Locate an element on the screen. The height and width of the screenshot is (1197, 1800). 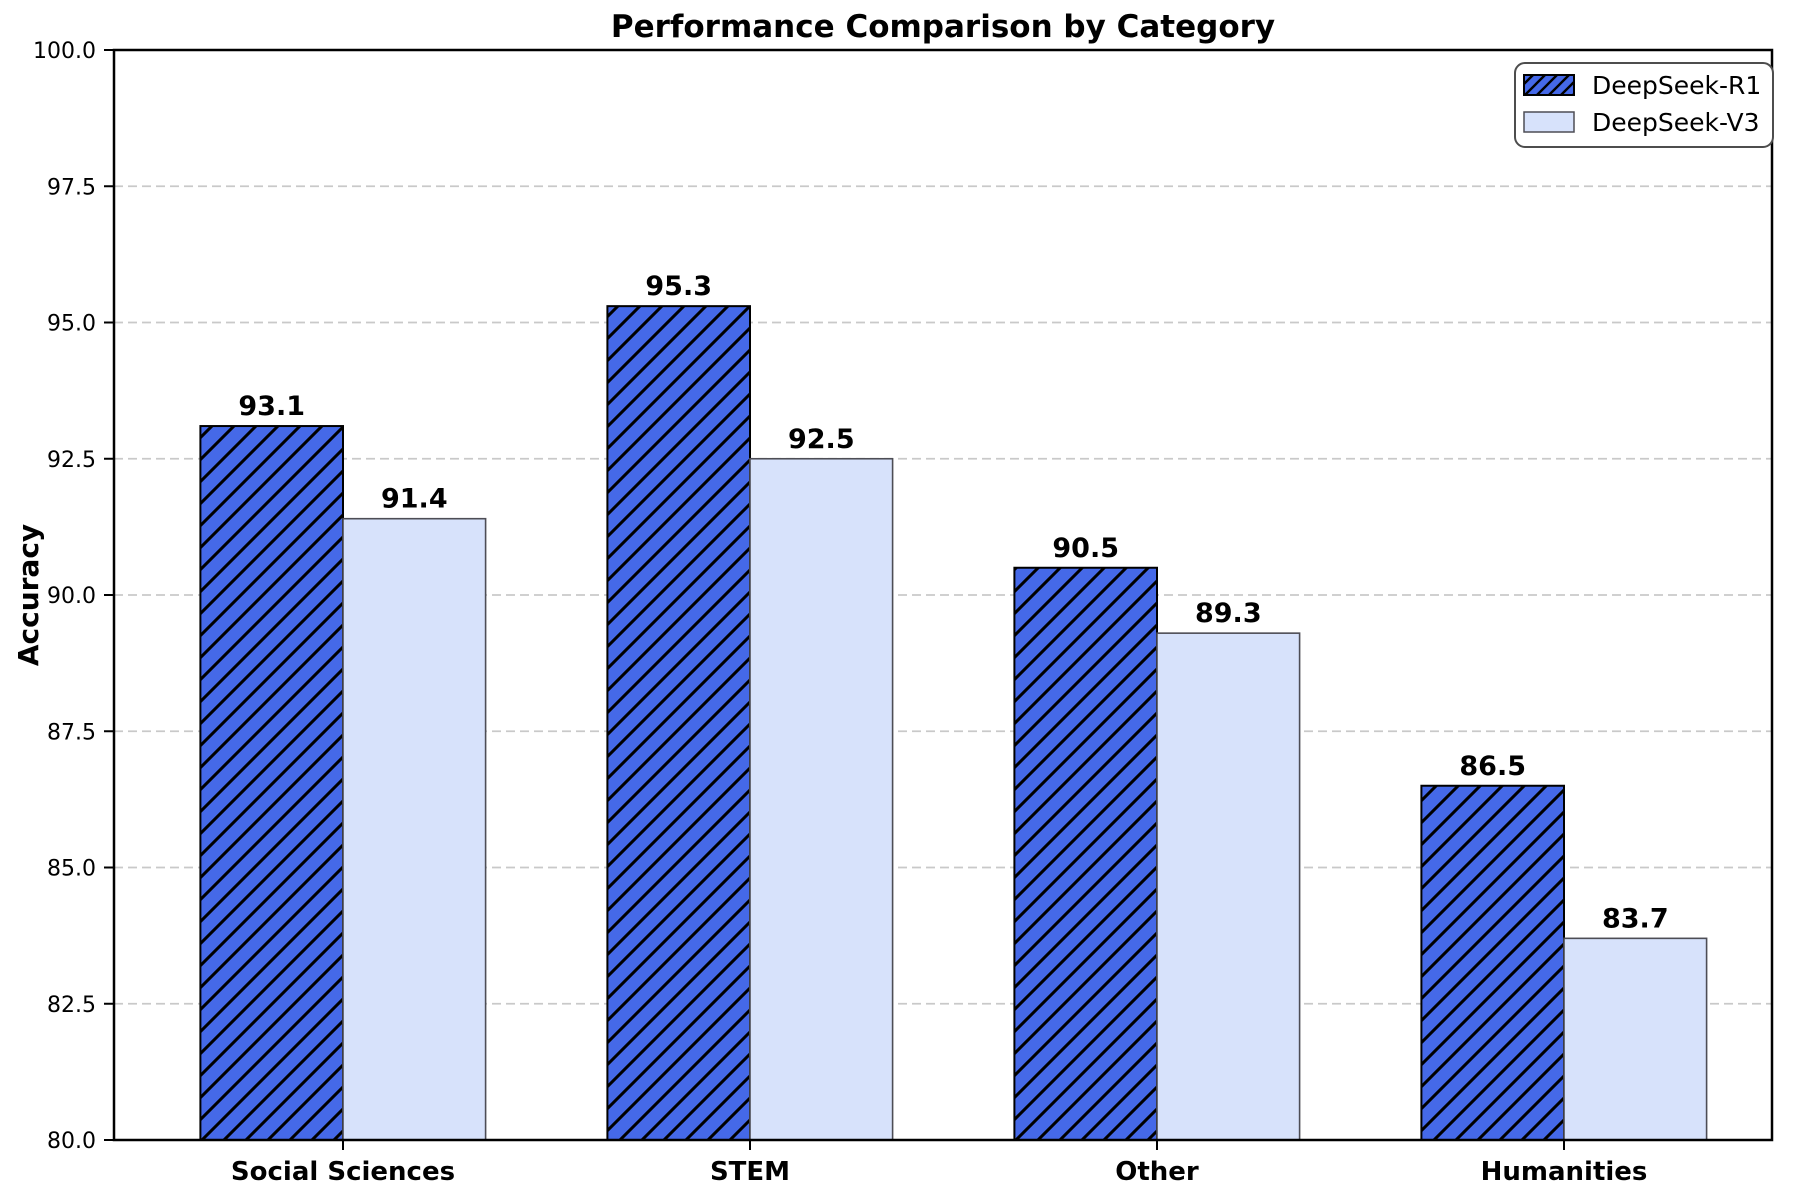
y-tick-label: 97.5 is located at coordinates (71, 187).